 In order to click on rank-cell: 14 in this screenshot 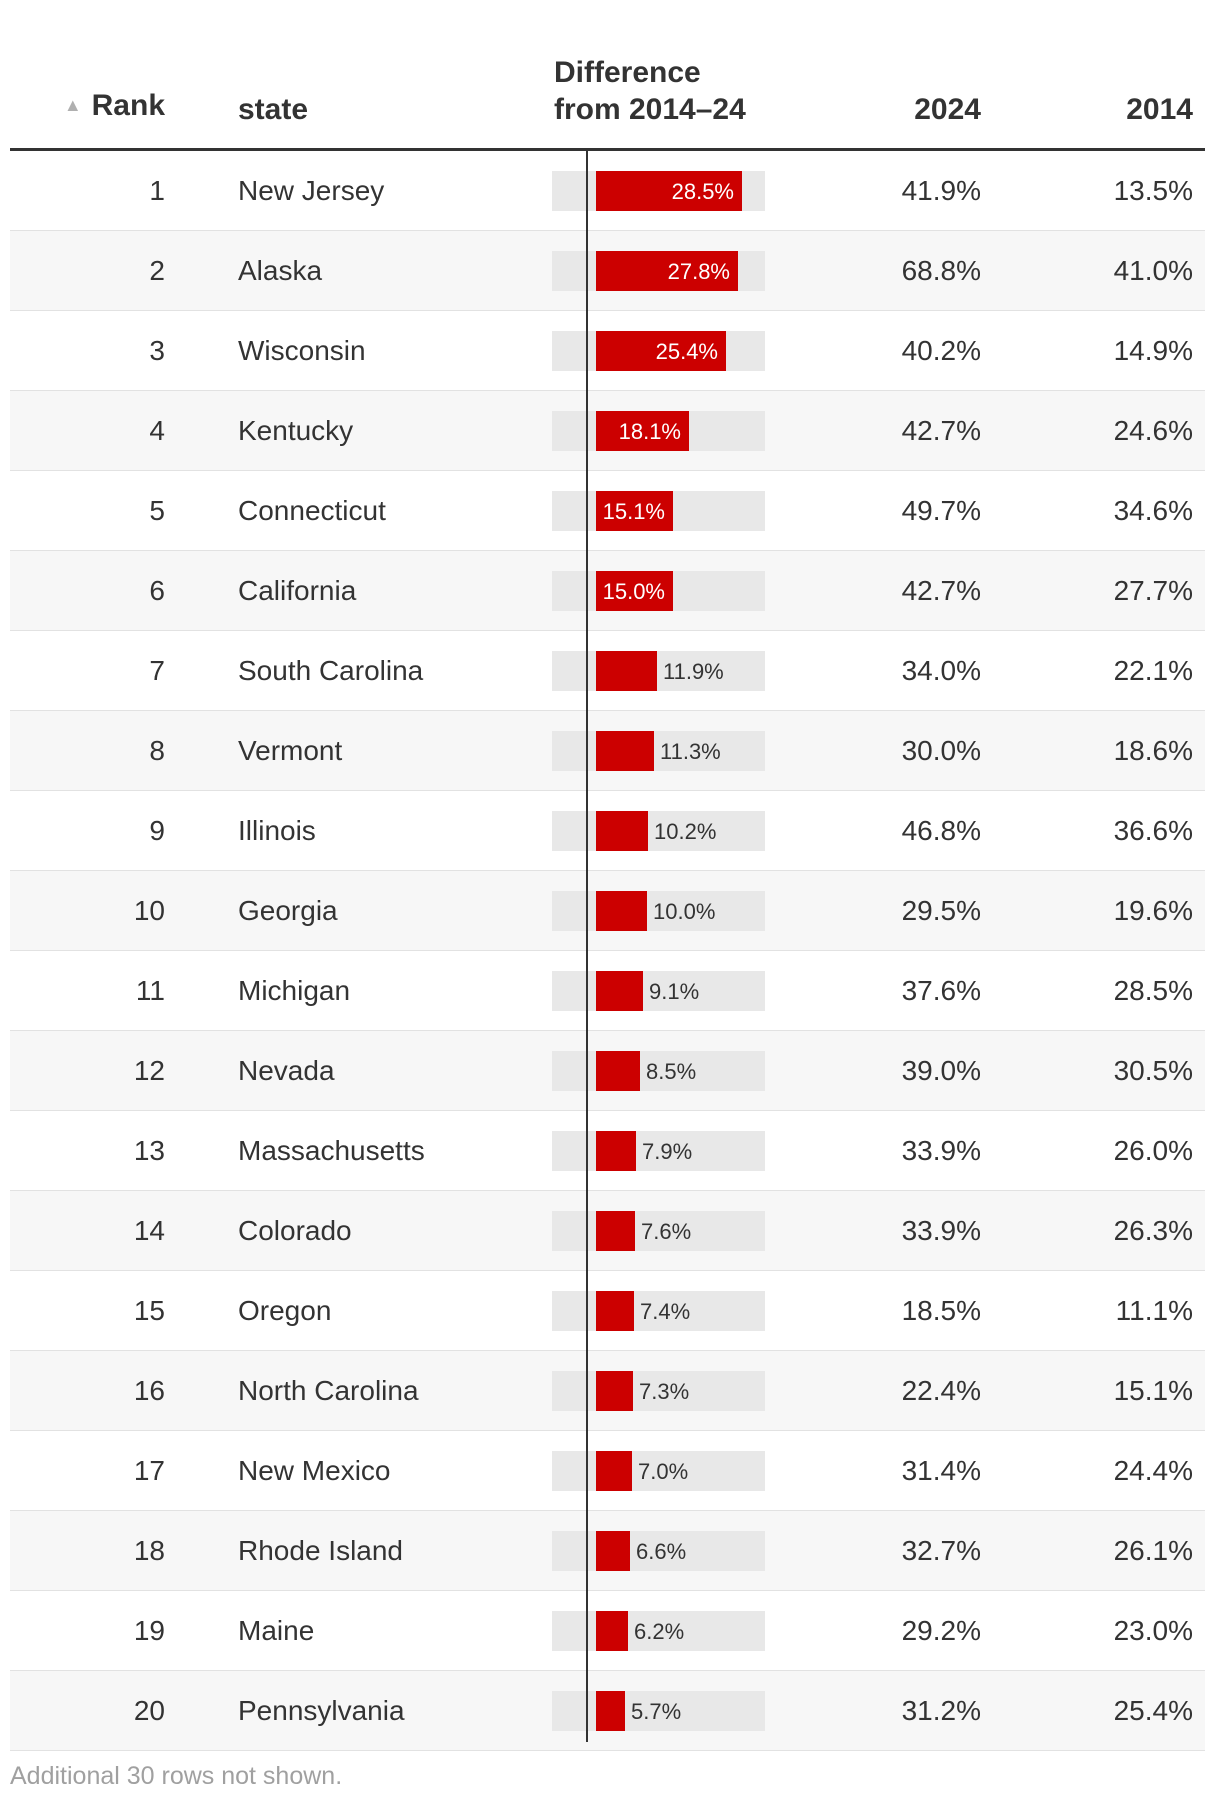, I will do `click(149, 1230)`.